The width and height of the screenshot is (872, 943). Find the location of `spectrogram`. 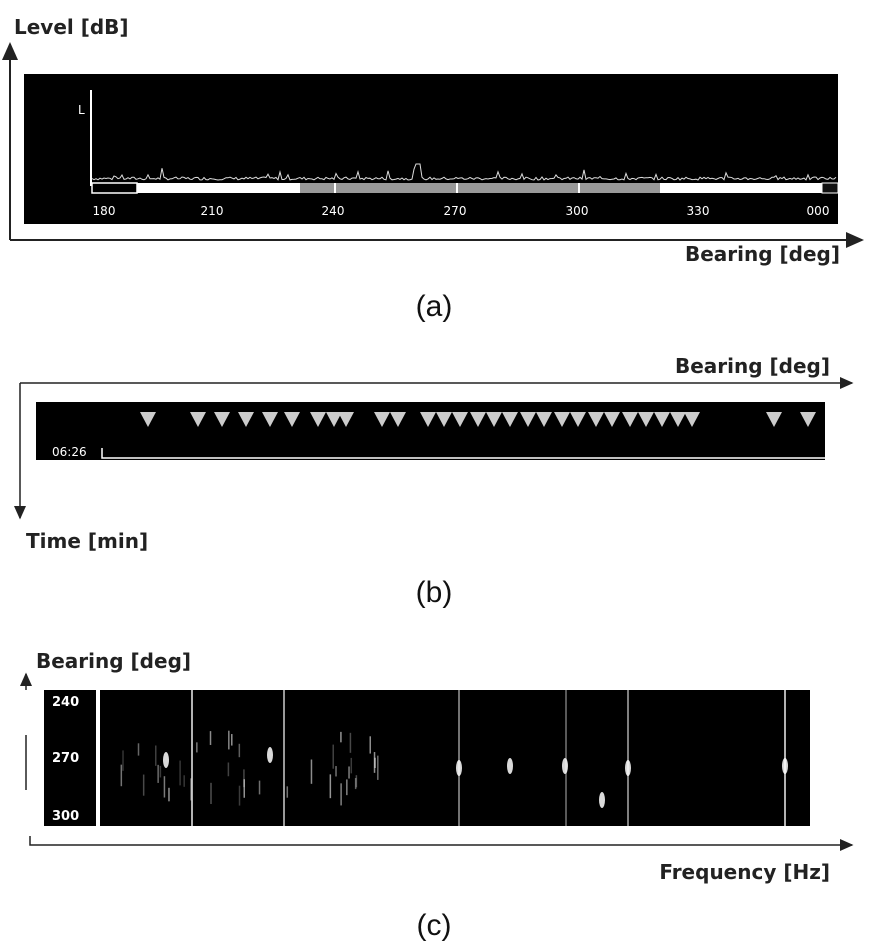

spectrogram is located at coordinates (455, 758).